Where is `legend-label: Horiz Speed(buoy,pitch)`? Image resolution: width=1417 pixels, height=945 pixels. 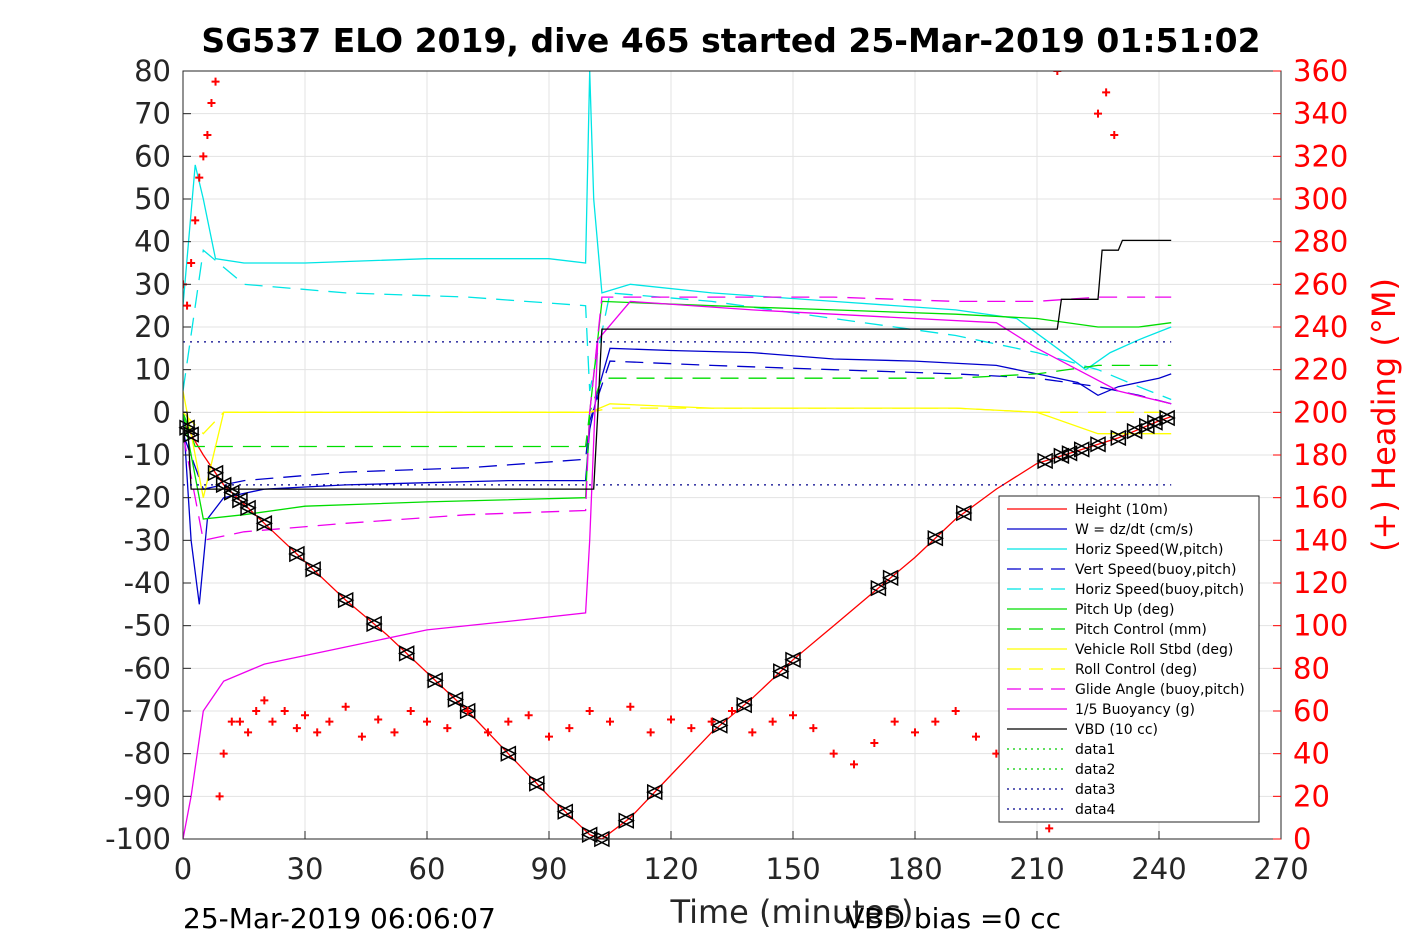 legend-label: Horiz Speed(buoy,pitch) is located at coordinates (1159, 590).